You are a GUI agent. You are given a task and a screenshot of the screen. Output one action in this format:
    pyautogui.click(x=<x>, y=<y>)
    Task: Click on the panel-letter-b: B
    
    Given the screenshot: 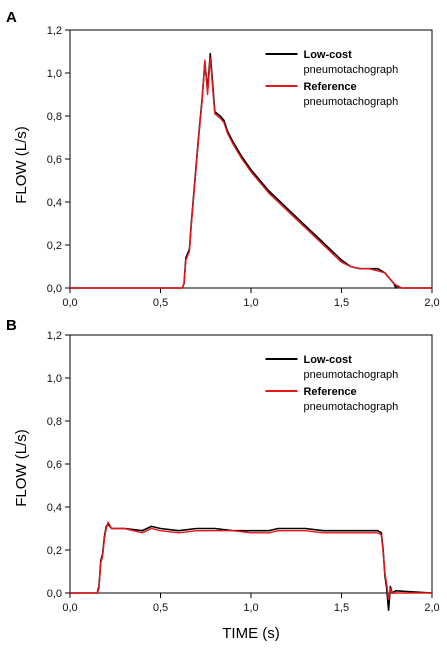 What is the action you would take?
    pyautogui.click(x=11, y=325)
    